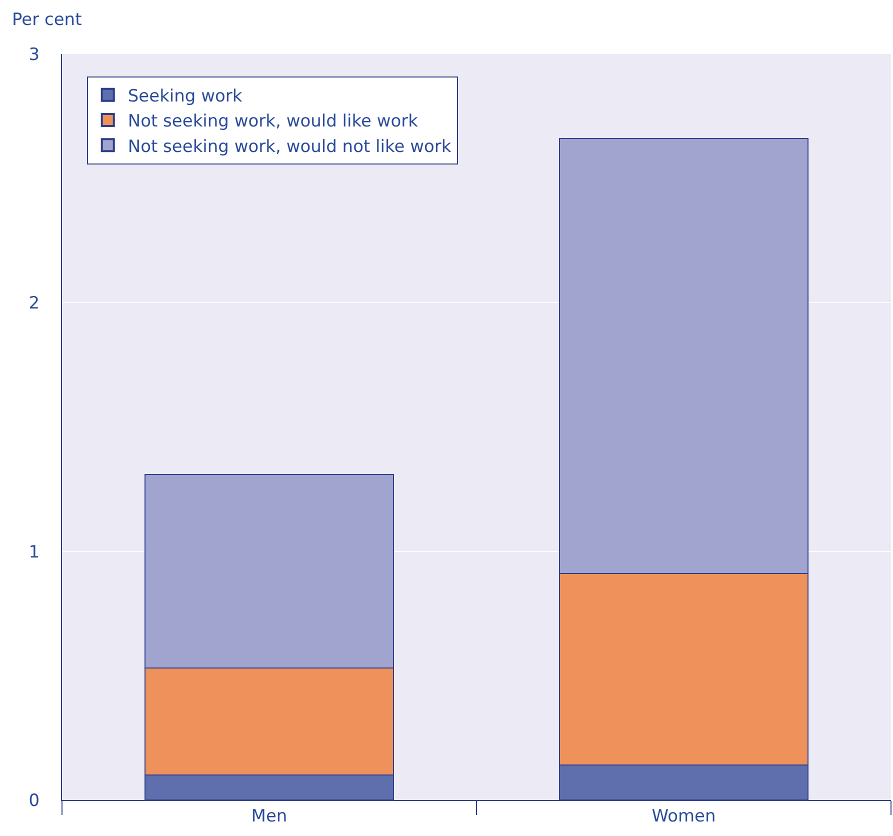 This screenshot has width=893, height=836. What do you see at coordinates (290, 146) in the screenshot?
I see `legend-label: Not seeking work, would not like work` at bounding box center [290, 146].